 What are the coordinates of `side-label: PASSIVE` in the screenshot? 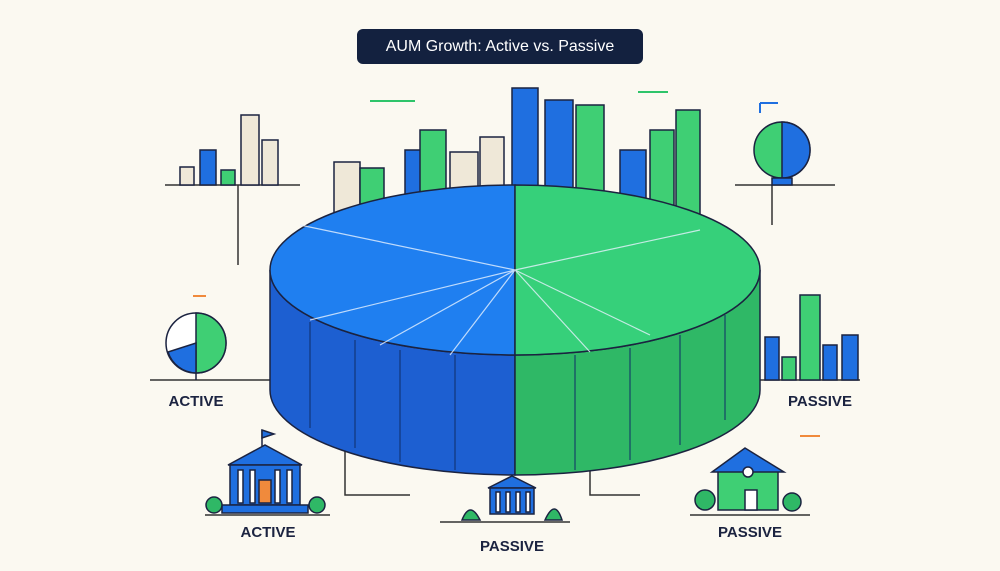 It's located at (820, 401).